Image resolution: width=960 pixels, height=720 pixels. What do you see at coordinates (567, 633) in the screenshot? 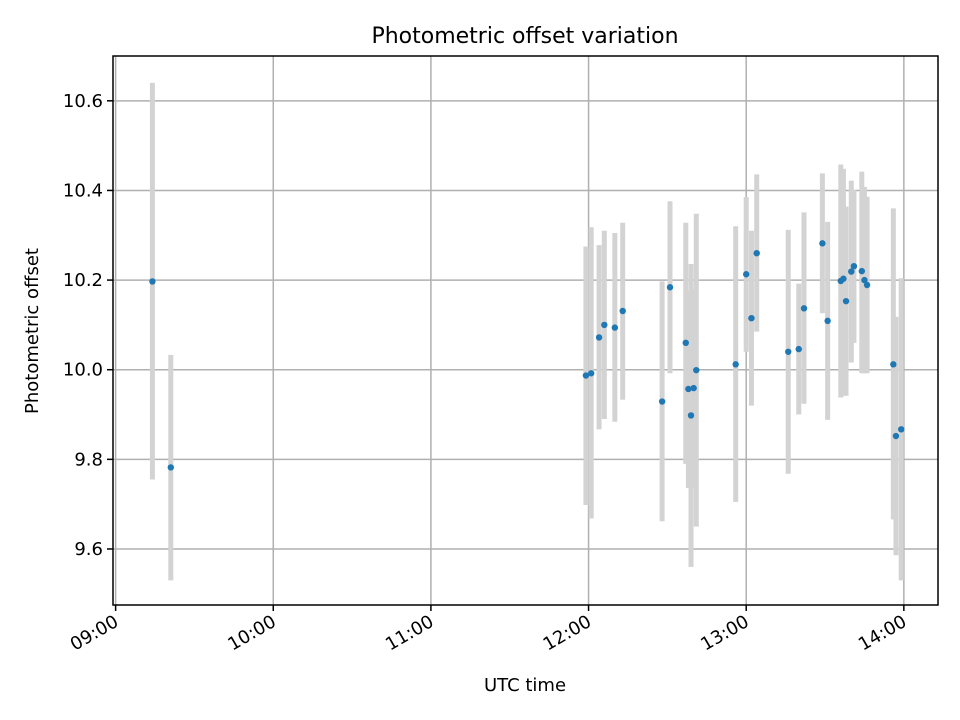
I see `x-tick-label: 12:00` at bounding box center [567, 633].